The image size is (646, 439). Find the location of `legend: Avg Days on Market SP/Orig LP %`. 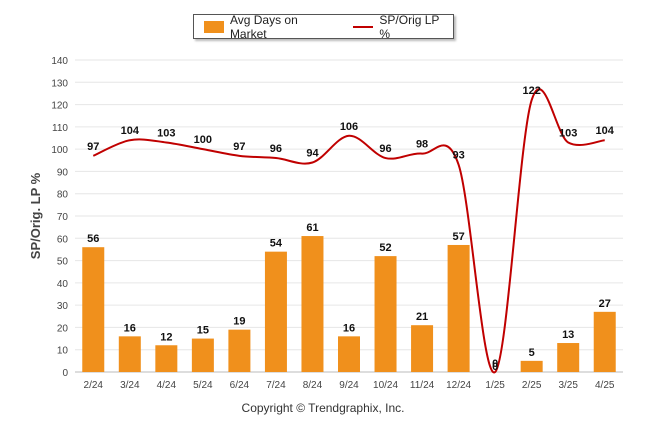

legend: Avg Days on Market SP/Orig LP % is located at coordinates (323, 26).